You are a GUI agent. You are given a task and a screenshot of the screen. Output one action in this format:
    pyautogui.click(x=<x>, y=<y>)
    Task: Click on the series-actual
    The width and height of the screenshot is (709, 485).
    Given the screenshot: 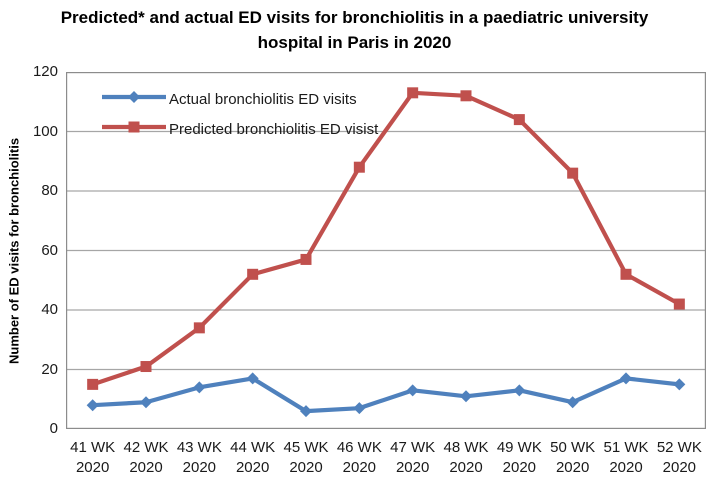 What is the action you would take?
    pyautogui.click(x=386, y=395)
    